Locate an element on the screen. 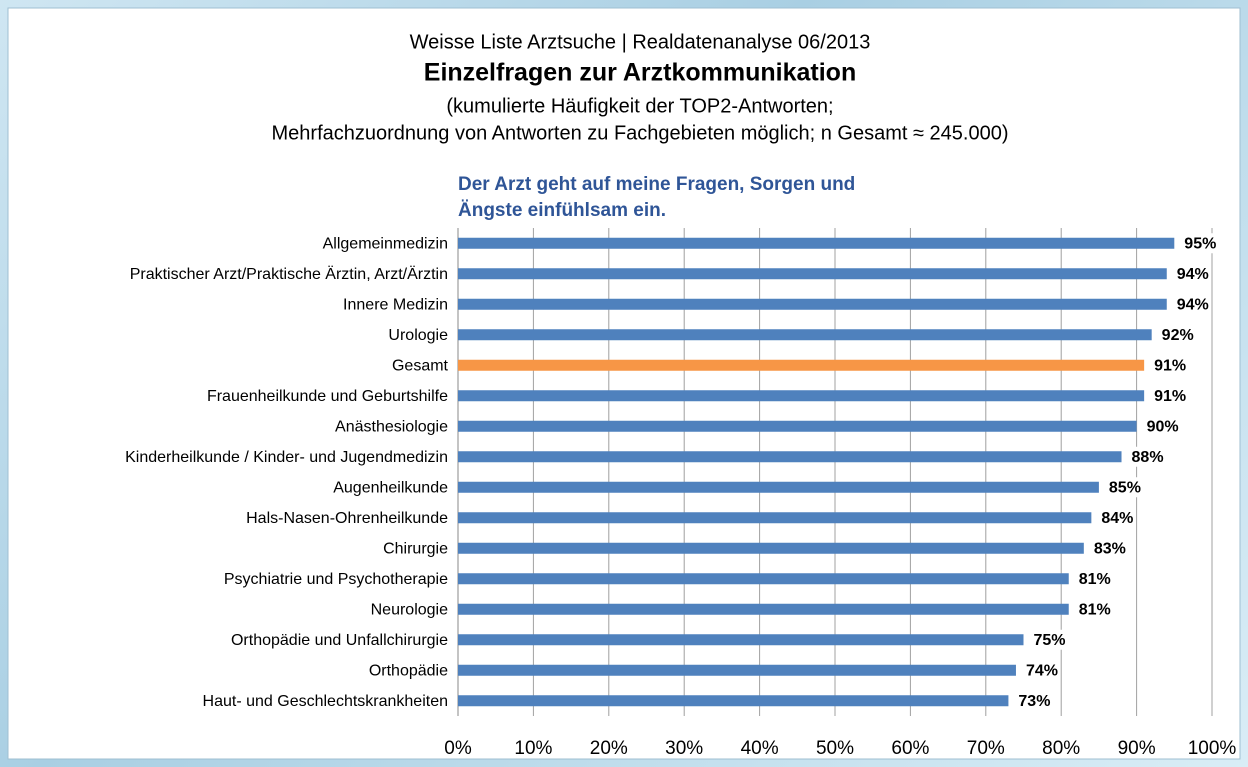 This screenshot has width=1248, height=767. y-tick-label: Gesamt is located at coordinates (420, 365).